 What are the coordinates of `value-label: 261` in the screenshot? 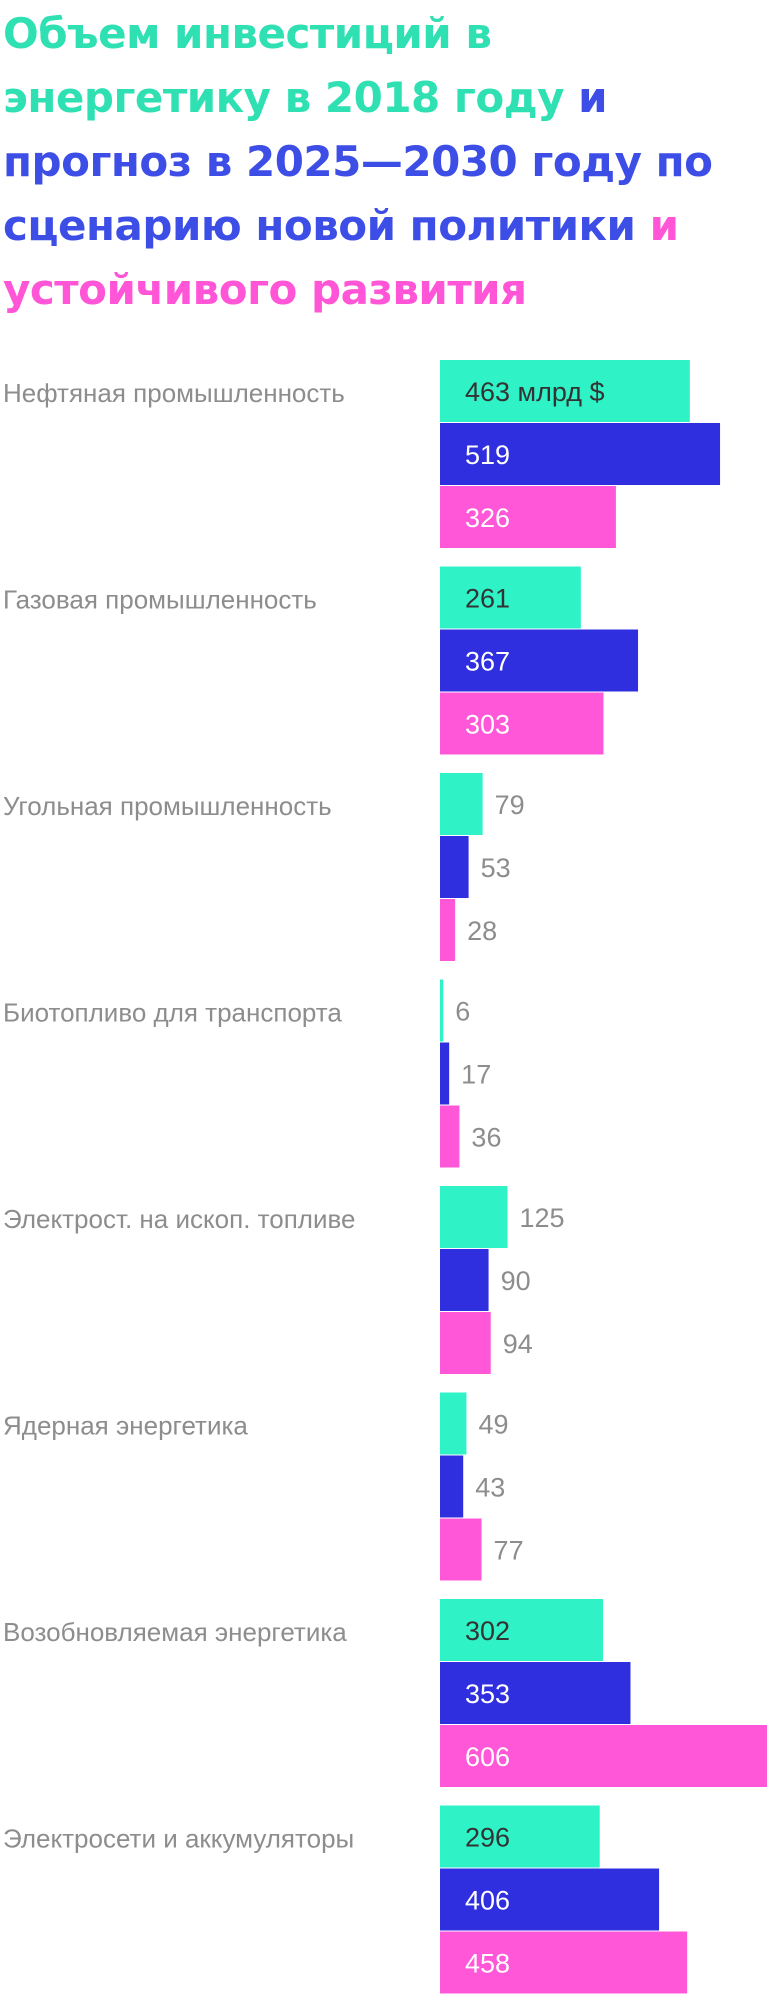 It's located at (487, 599).